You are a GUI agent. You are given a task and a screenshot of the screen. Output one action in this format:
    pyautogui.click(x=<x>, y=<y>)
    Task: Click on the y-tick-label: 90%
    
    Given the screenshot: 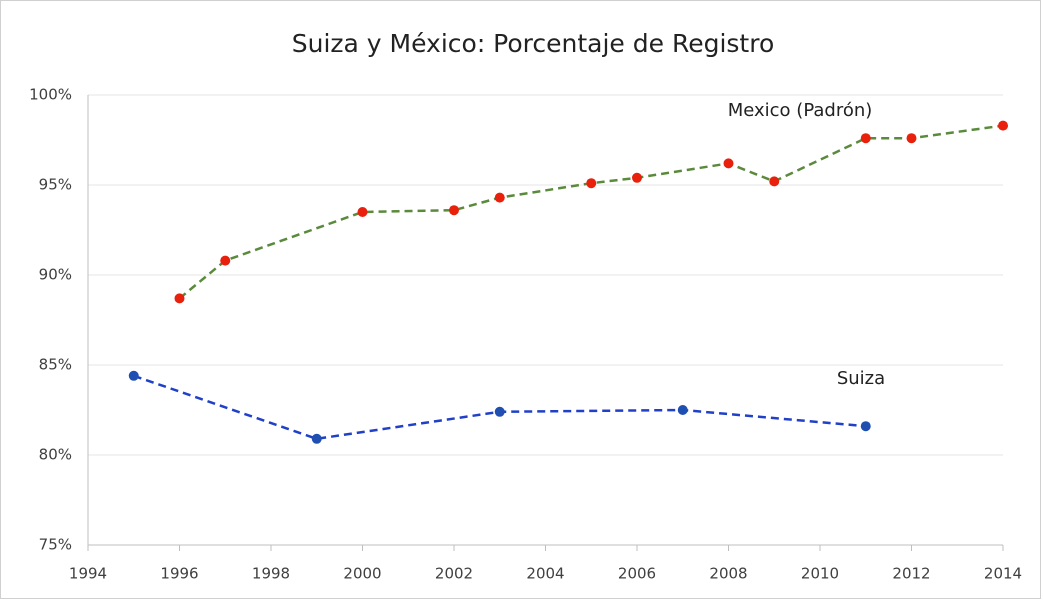 What is the action you would take?
    pyautogui.click(x=55, y=275)
    